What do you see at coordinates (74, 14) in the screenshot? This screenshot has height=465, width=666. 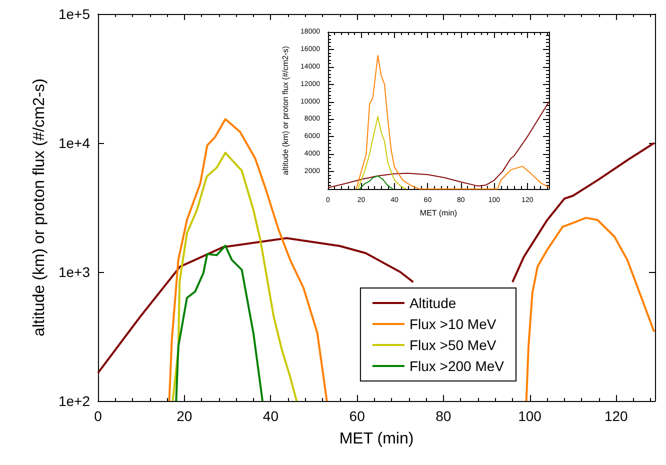 I see `y-tick-label: 1e+5` at bounding box center [74, 14].